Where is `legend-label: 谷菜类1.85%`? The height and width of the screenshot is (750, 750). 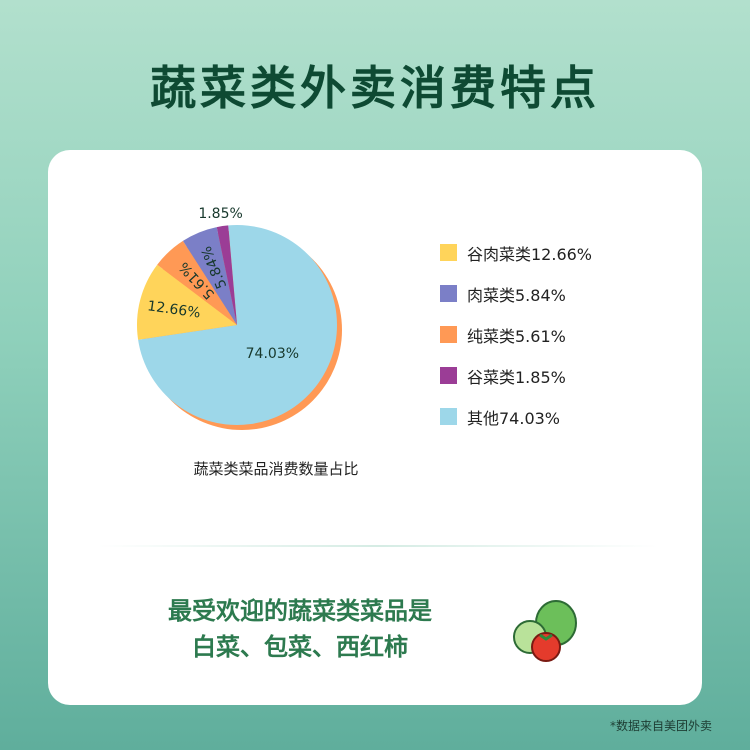 legend-label: 谷菜类1.85% is located at coordinates (516, 377).